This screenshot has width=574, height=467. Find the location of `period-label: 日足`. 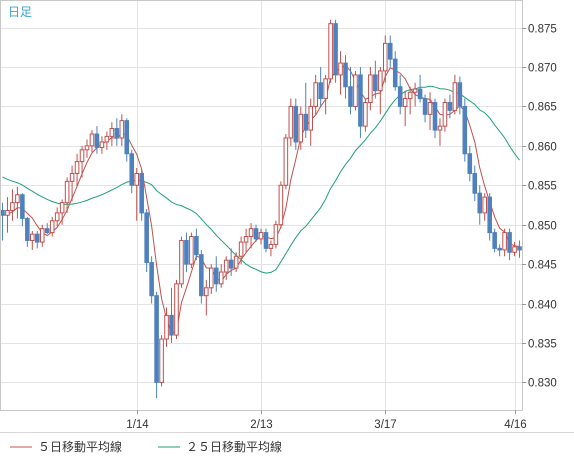

period-label: 日足 is located at coordinates (20, 12).